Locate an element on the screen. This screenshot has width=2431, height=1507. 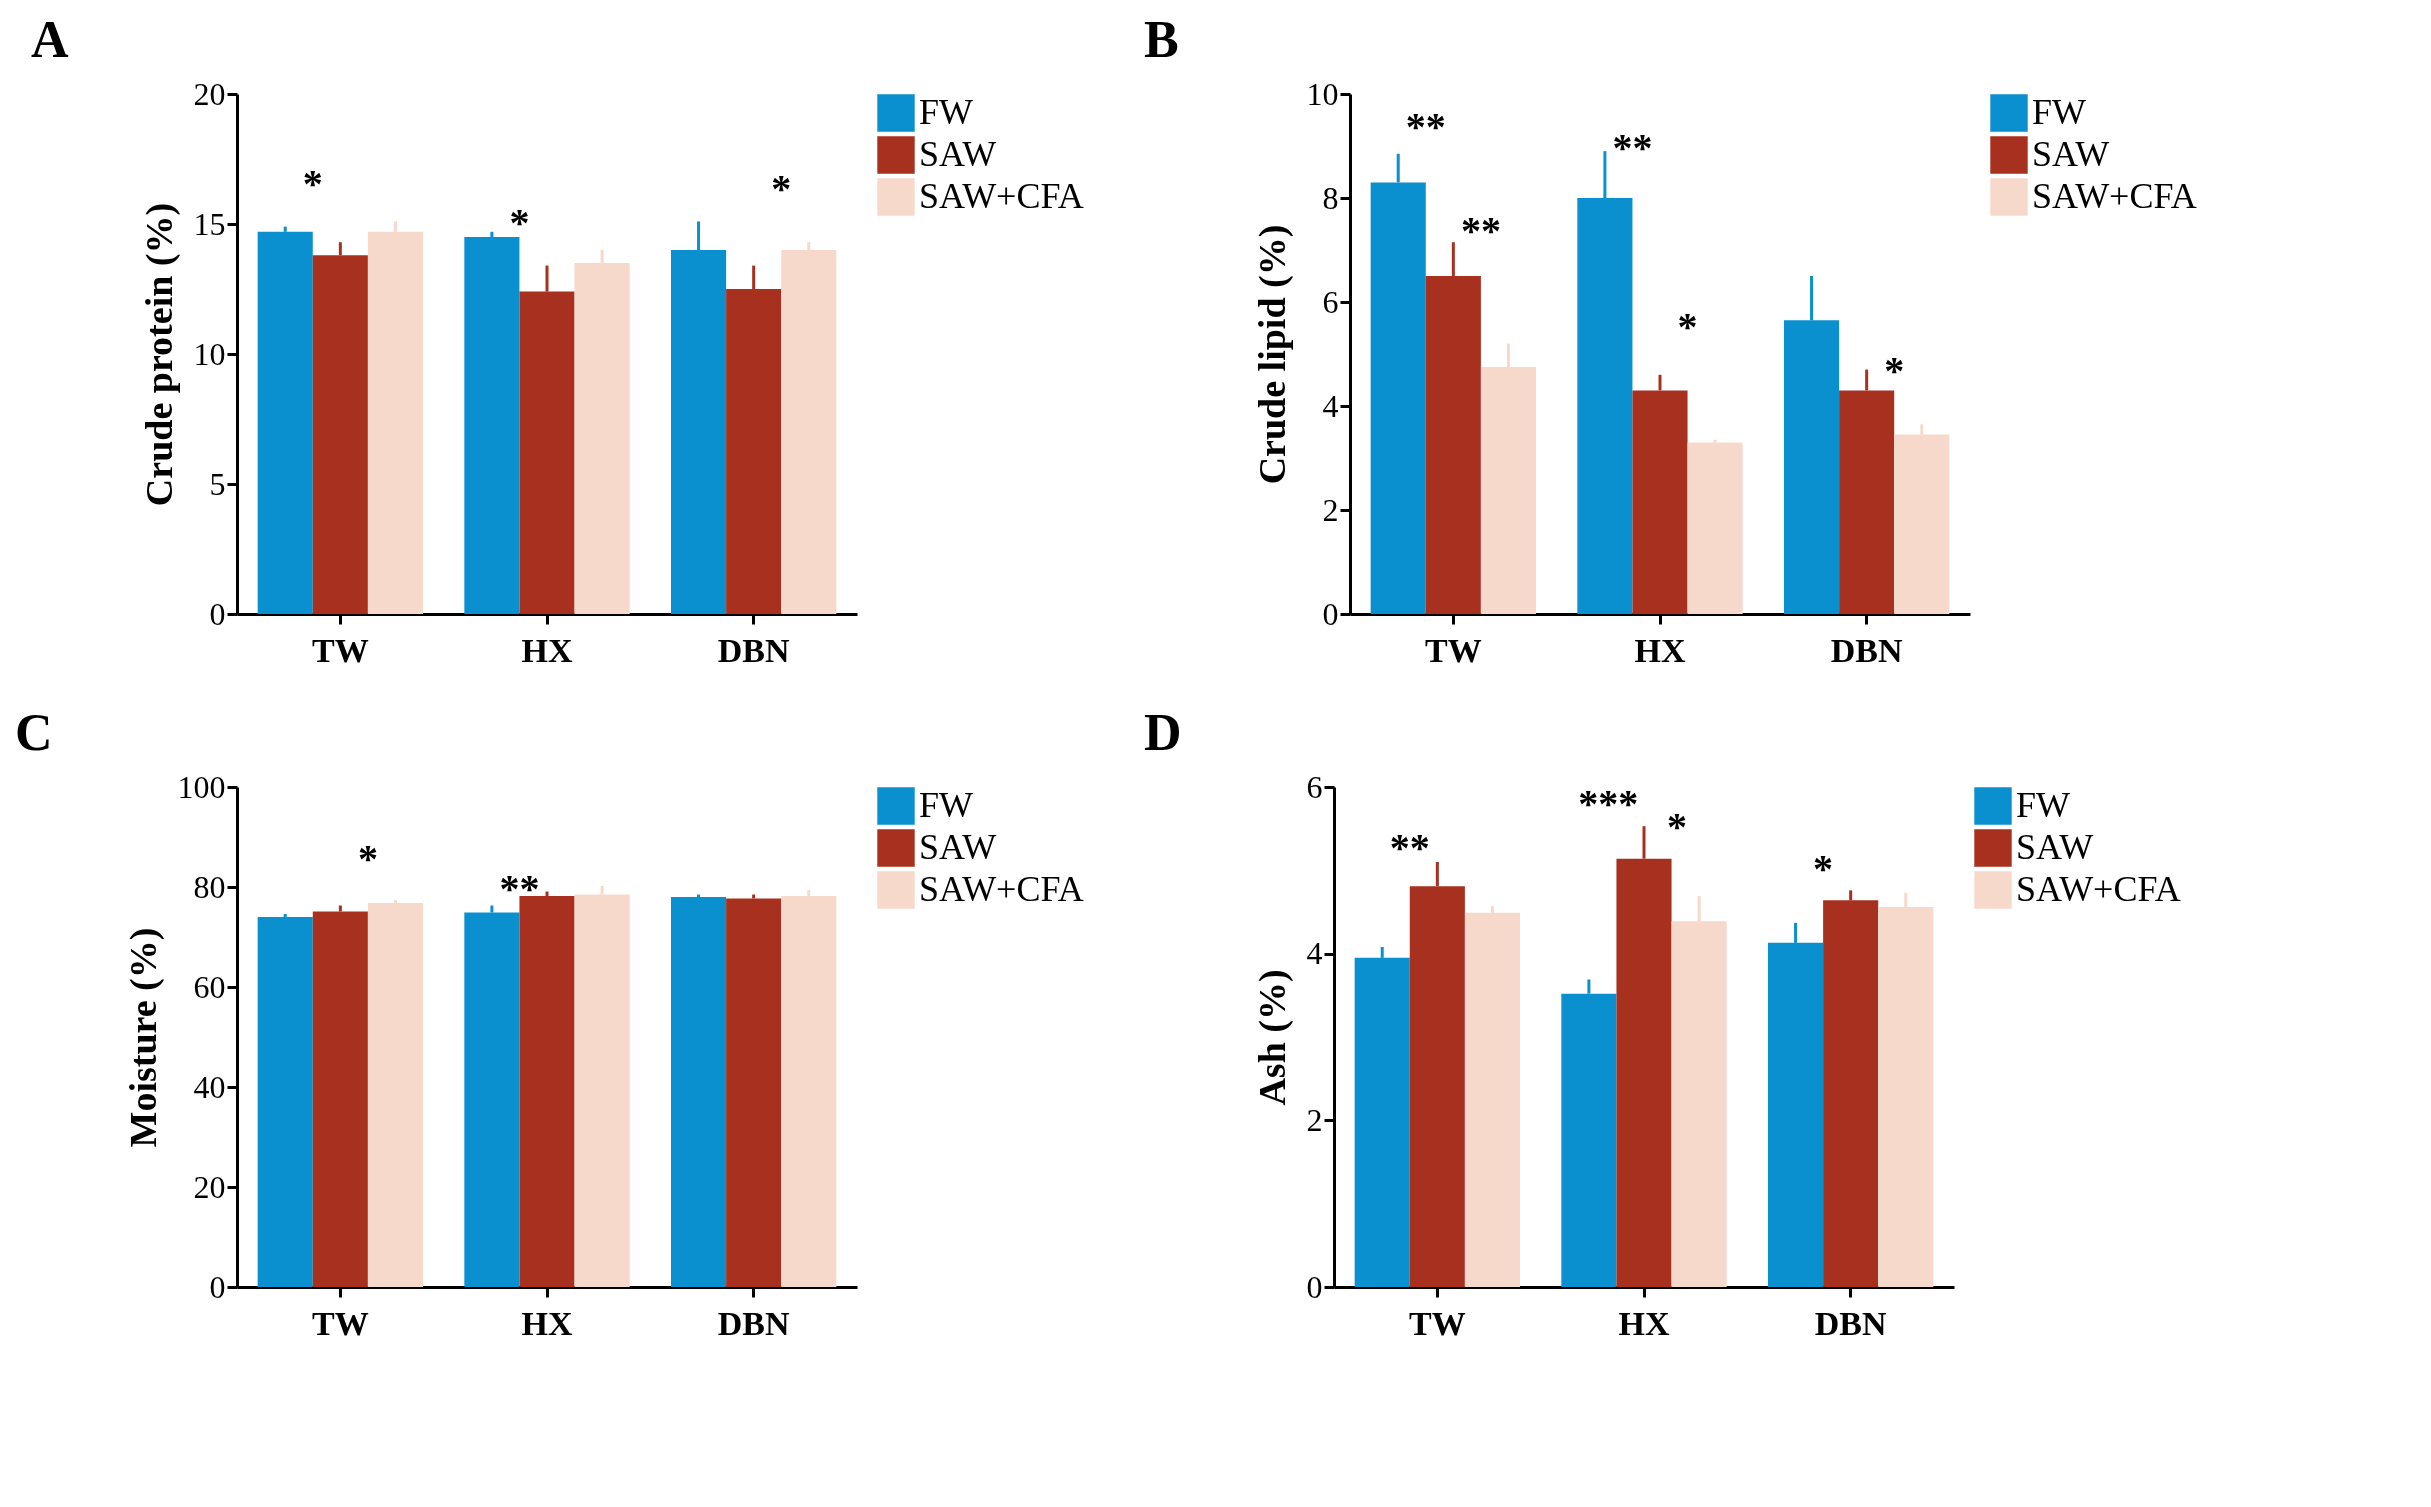
chart-title: A is located at coordinates (50, 39).